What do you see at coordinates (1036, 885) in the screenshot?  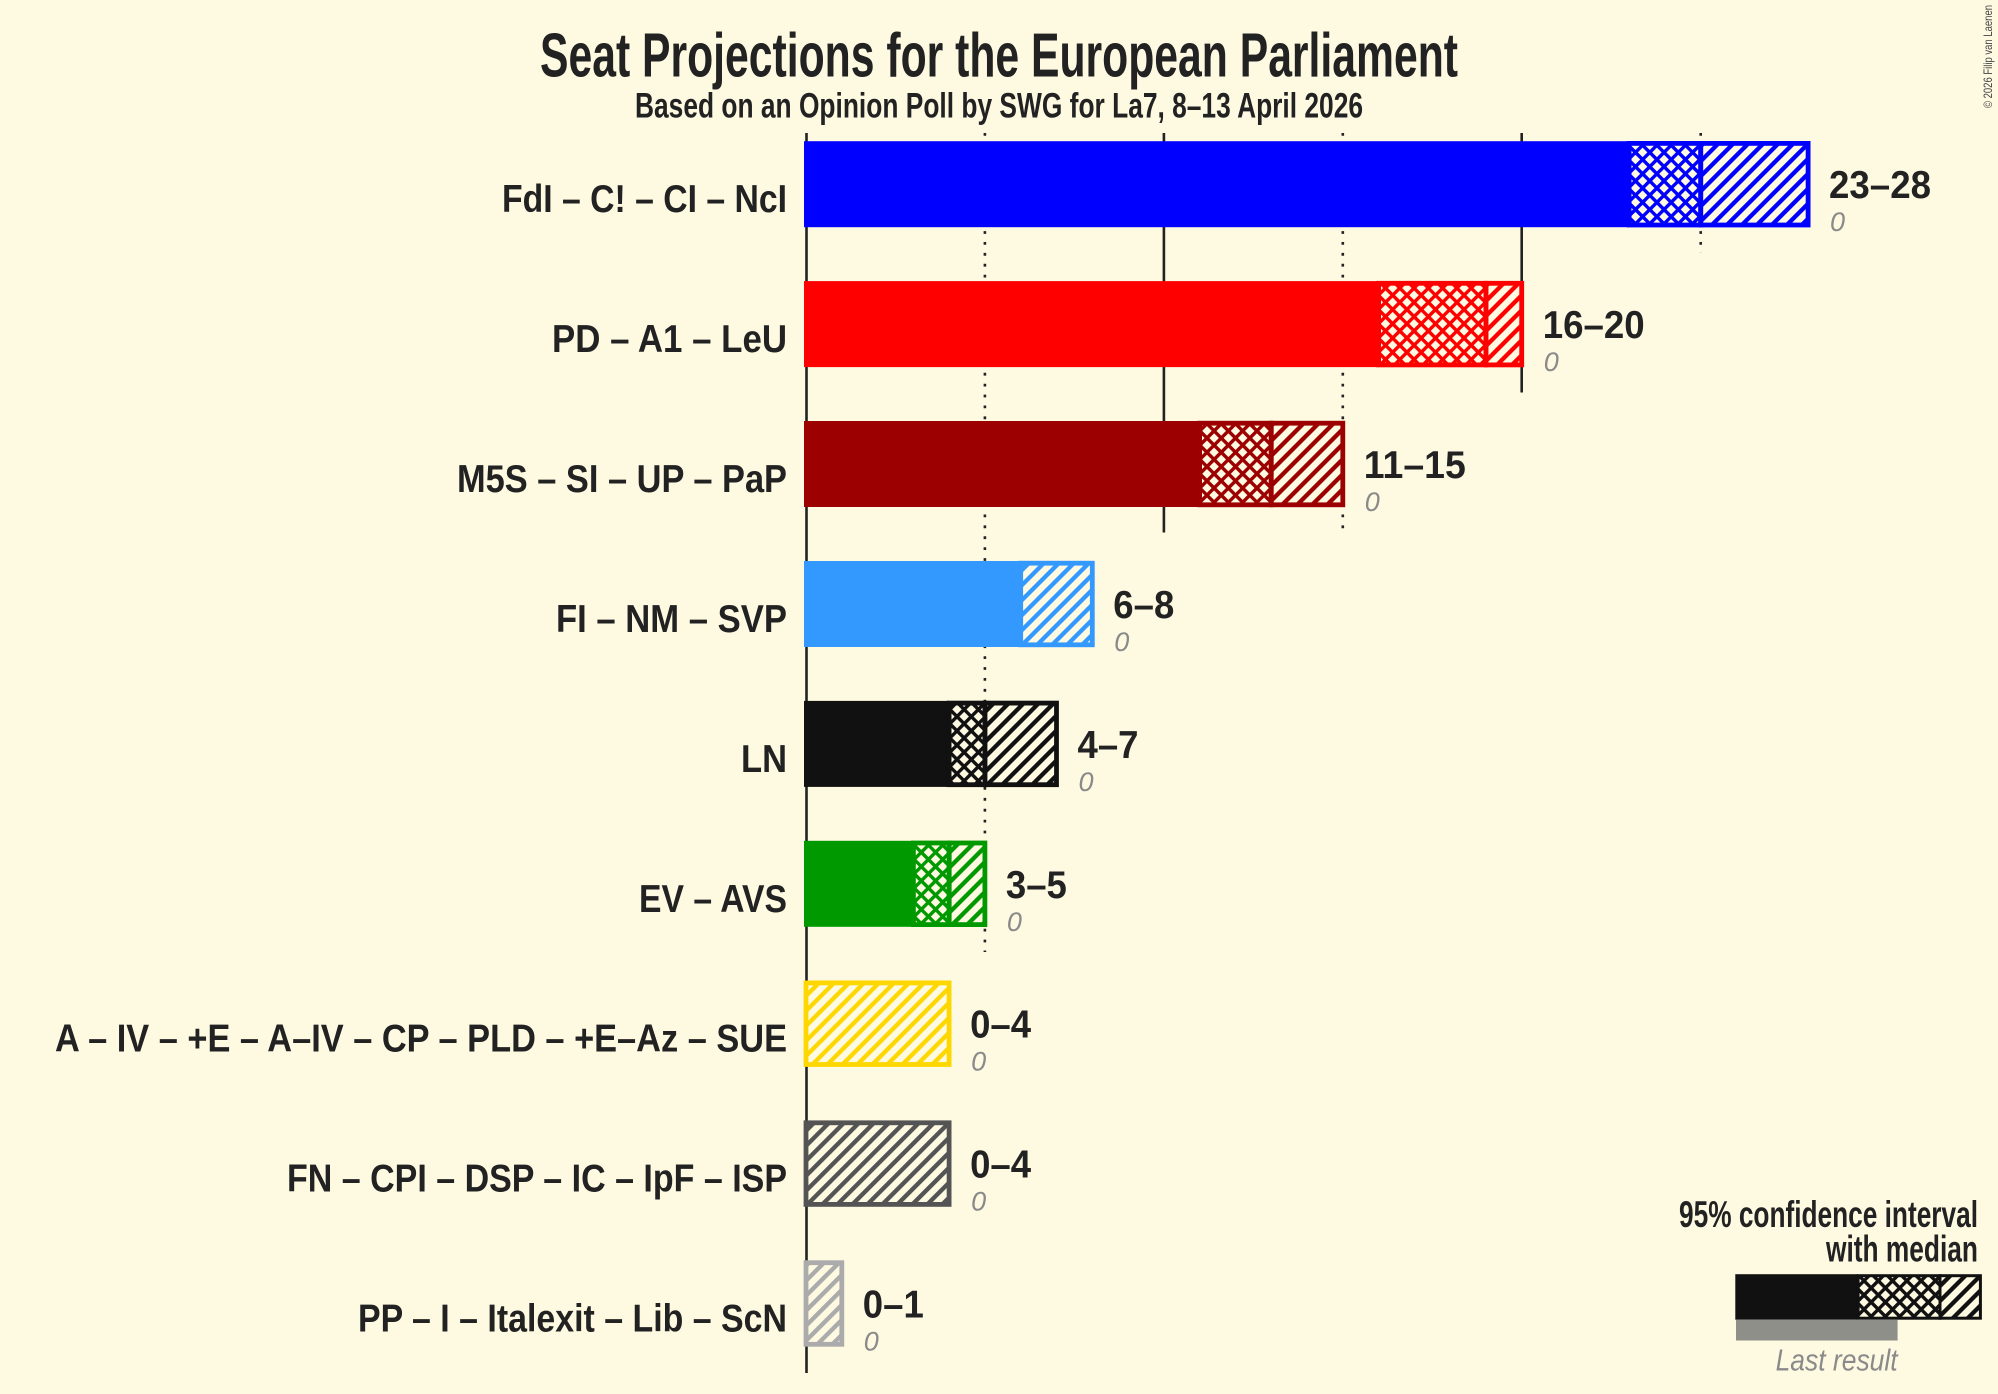 I see `svg-text: 3–5` at bounding box center [1036, 885].